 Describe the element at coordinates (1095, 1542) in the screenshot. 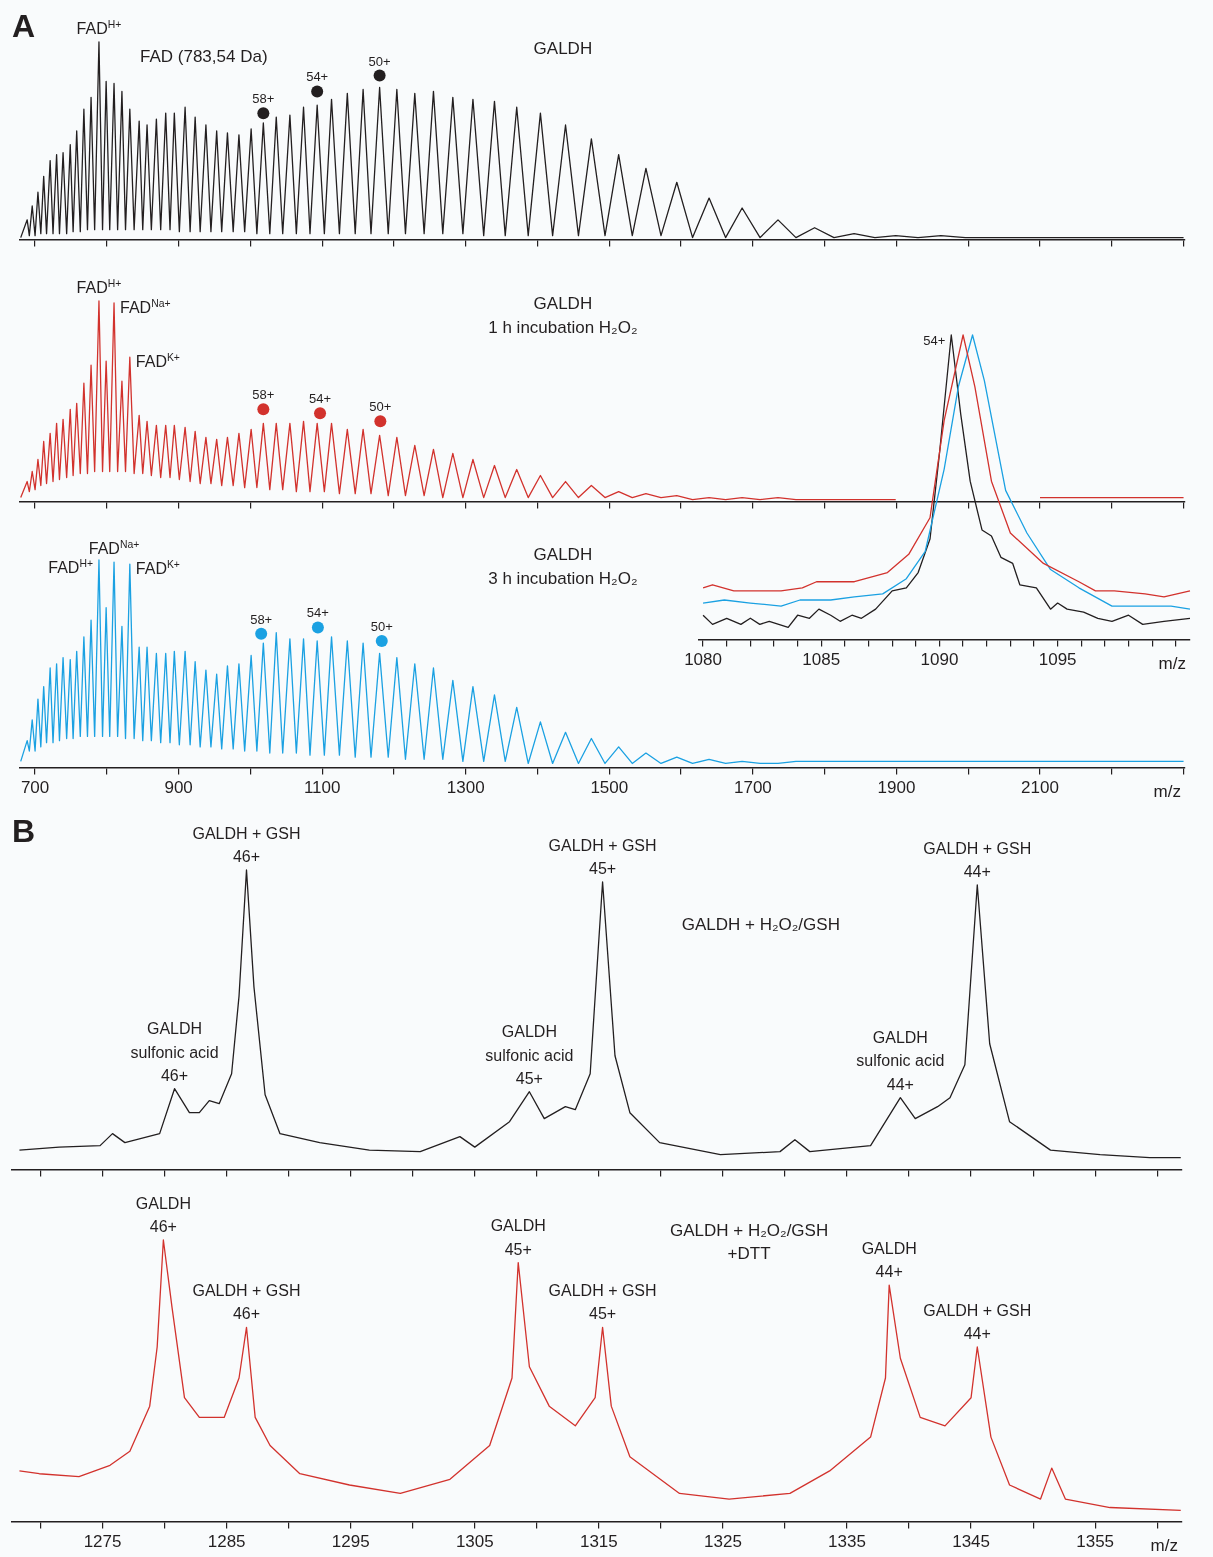

I see `x-tick-label: 1355` at that location.